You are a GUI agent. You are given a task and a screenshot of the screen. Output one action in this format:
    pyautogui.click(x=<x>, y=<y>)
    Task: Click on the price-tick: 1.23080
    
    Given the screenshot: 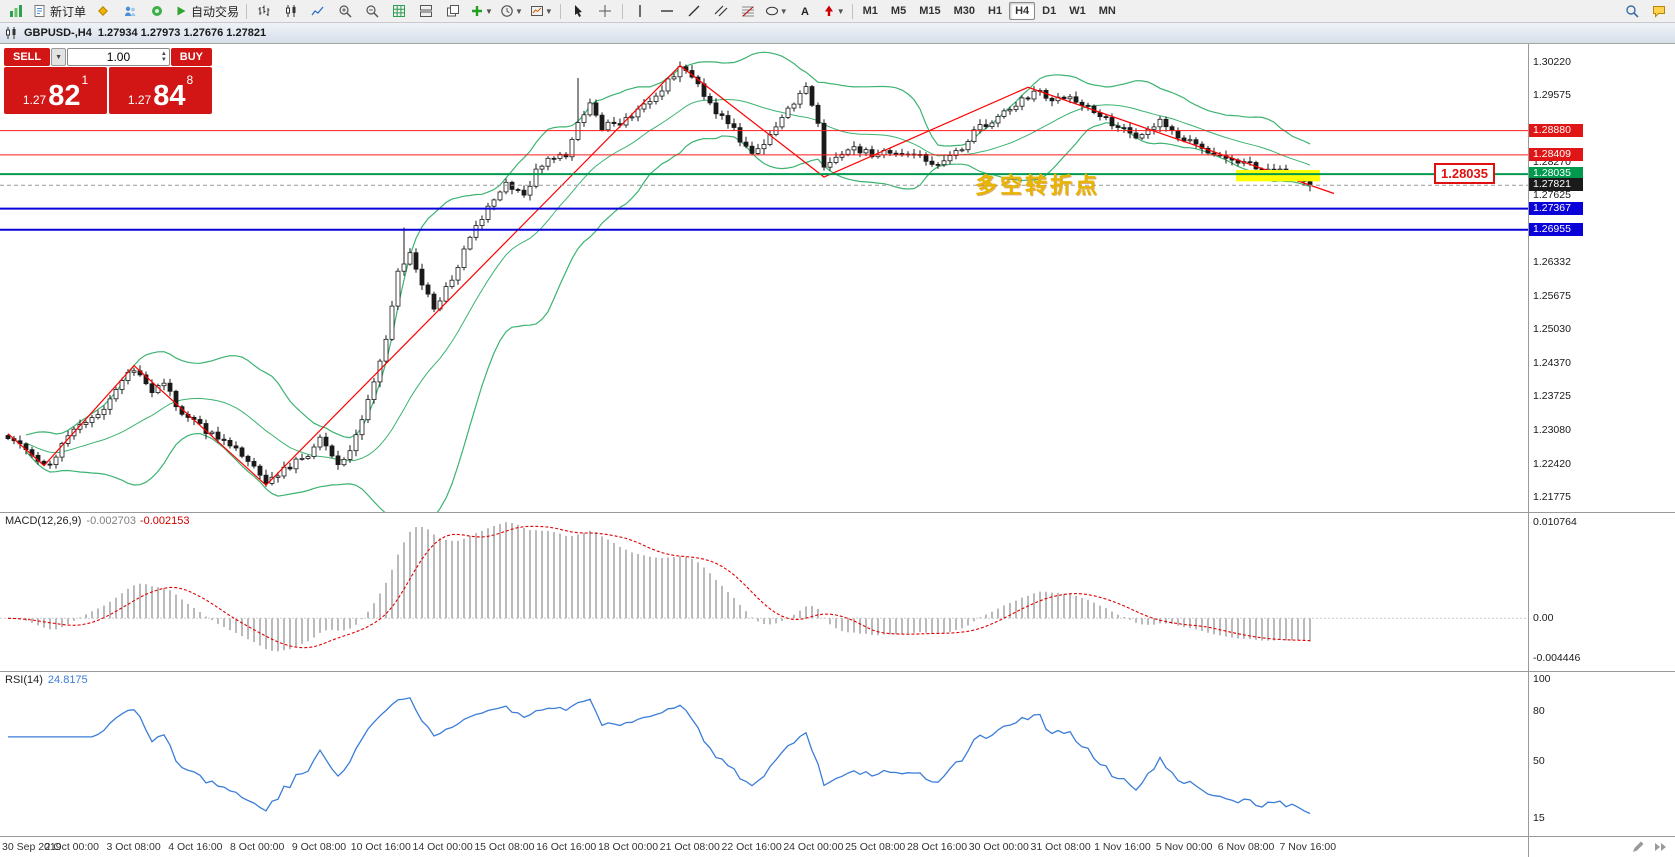 What is the action you would take?
    pyautogui.click(x=1552, y=429)
    